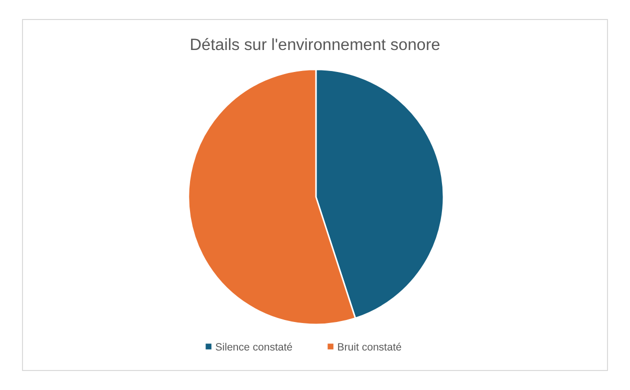 The image size is (630, 390). Describe the element at coordinates (254, 347) in the screenshot. I see `legend-label: Silence constaté` at that location.